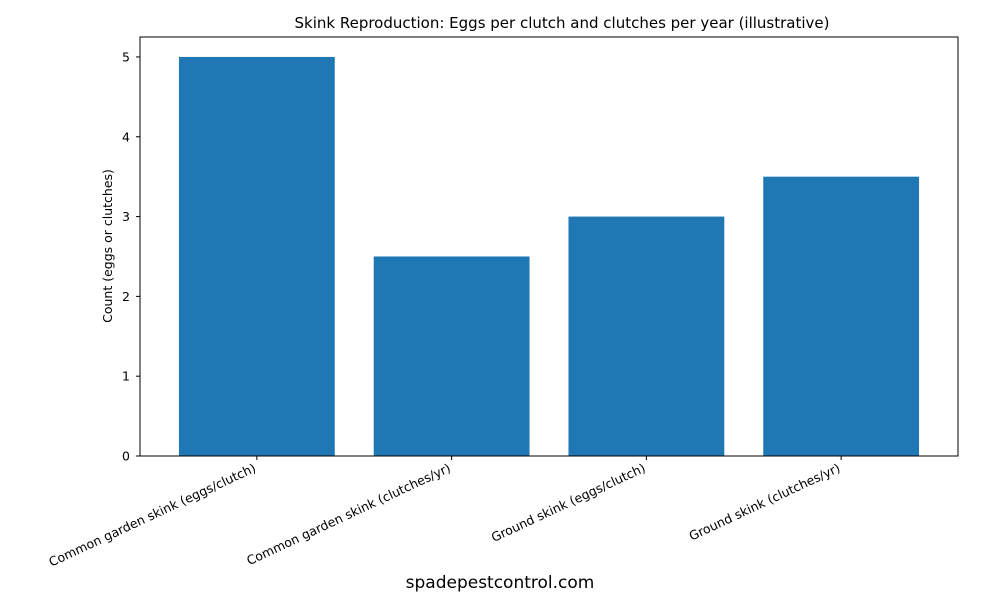 The width and height of the screenshot is (1000, 600). What do you see at coordinates (126, 456) in the screenshot?
I see `y-tick-label-0: 0` at bounding box center [126, 456].